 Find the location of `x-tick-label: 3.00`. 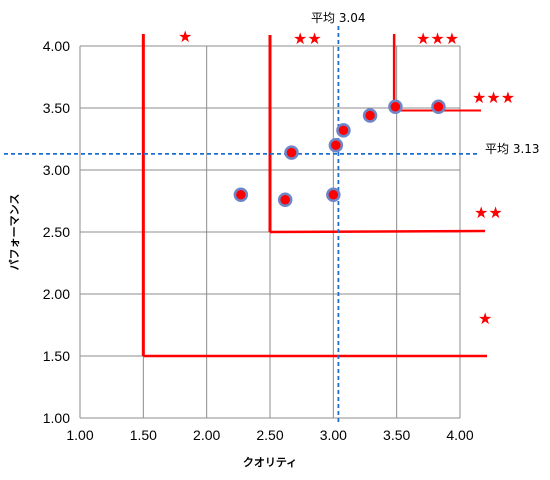

x-tick-label: 3.00 is located at coordinates (333, 435).